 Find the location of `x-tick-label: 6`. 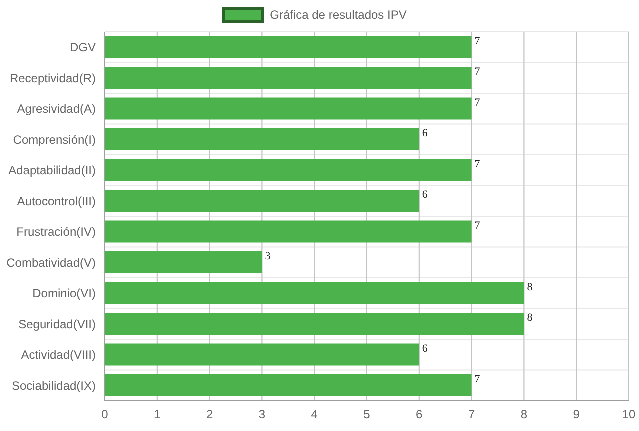

x-tick-label: 6 is located at coordinates (420, 415).